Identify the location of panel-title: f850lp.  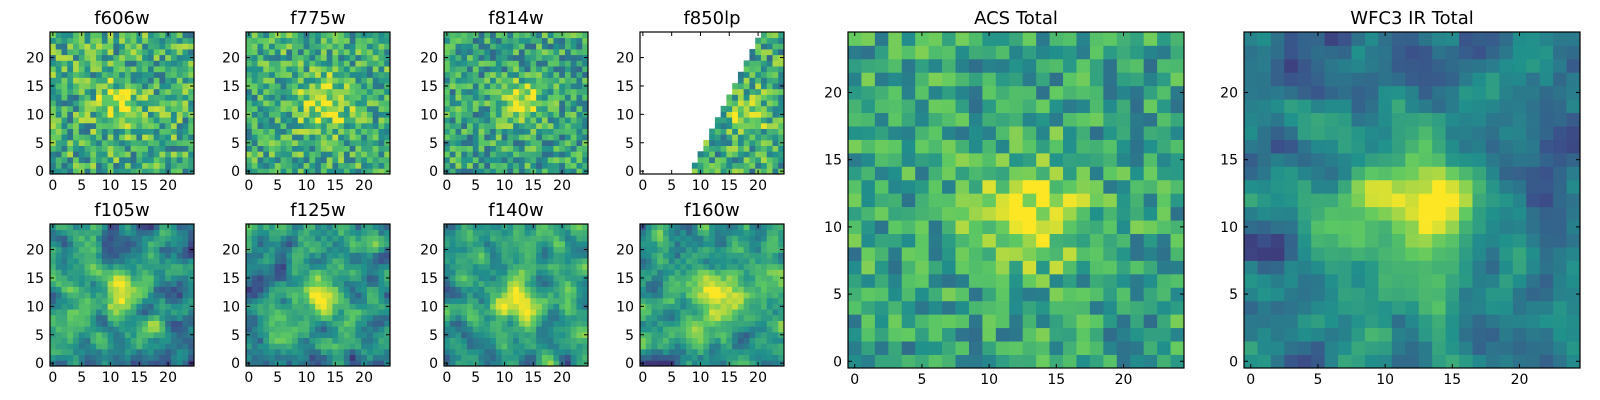
(711, 18).